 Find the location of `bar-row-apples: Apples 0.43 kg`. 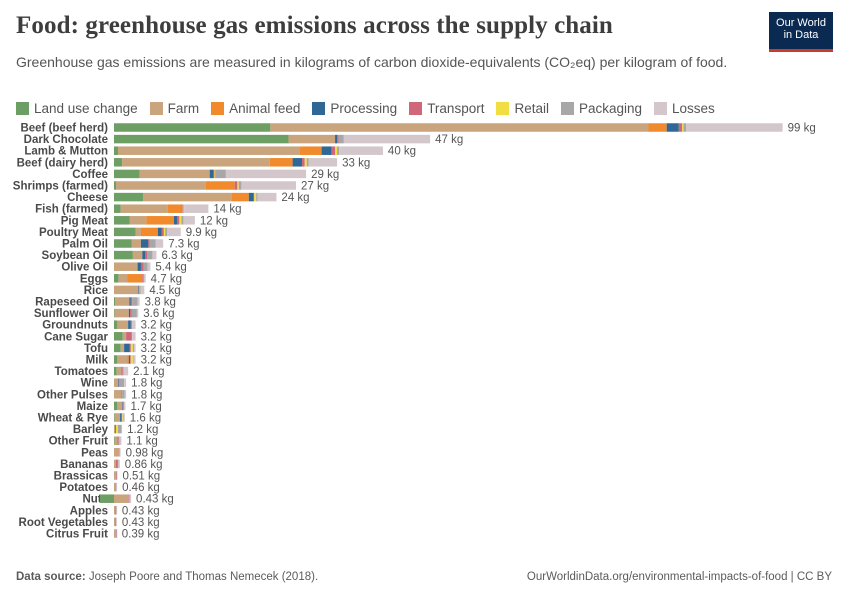

bar-row-apples: Apples 0.43 kg is located at coordinates (115, 511).